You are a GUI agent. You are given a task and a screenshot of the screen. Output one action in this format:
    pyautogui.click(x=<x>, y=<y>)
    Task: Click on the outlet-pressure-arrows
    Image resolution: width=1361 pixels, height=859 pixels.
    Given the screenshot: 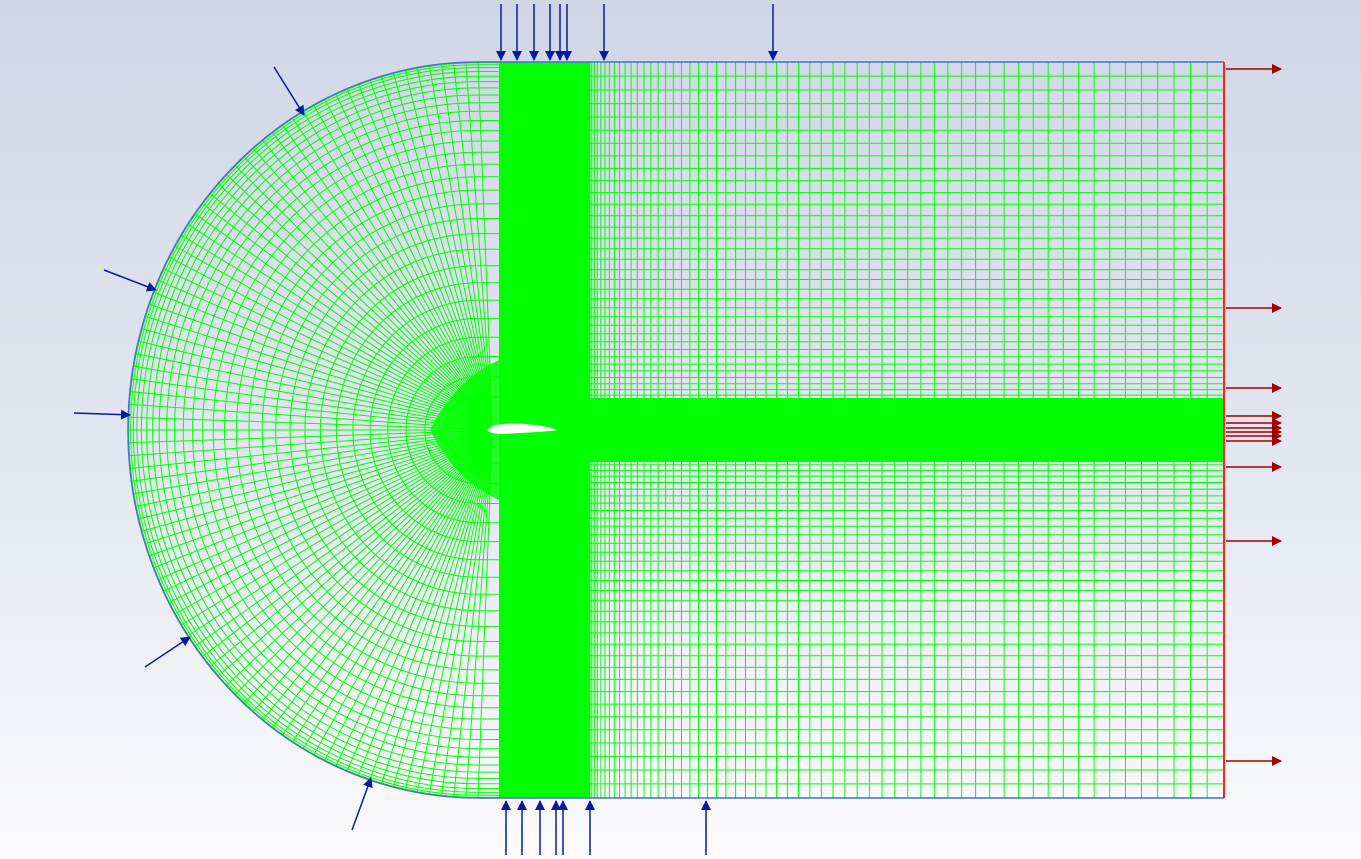 What is the action you would take?
    pyautogui.click(x=1254, y=415)
    